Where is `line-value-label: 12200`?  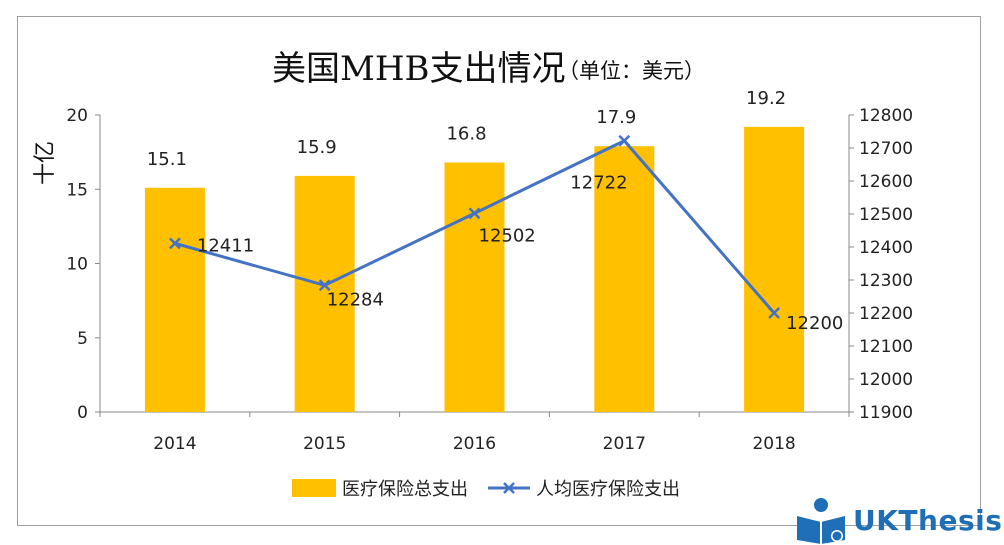
line-value-label: 12200 is located at coordinates (814, 323).